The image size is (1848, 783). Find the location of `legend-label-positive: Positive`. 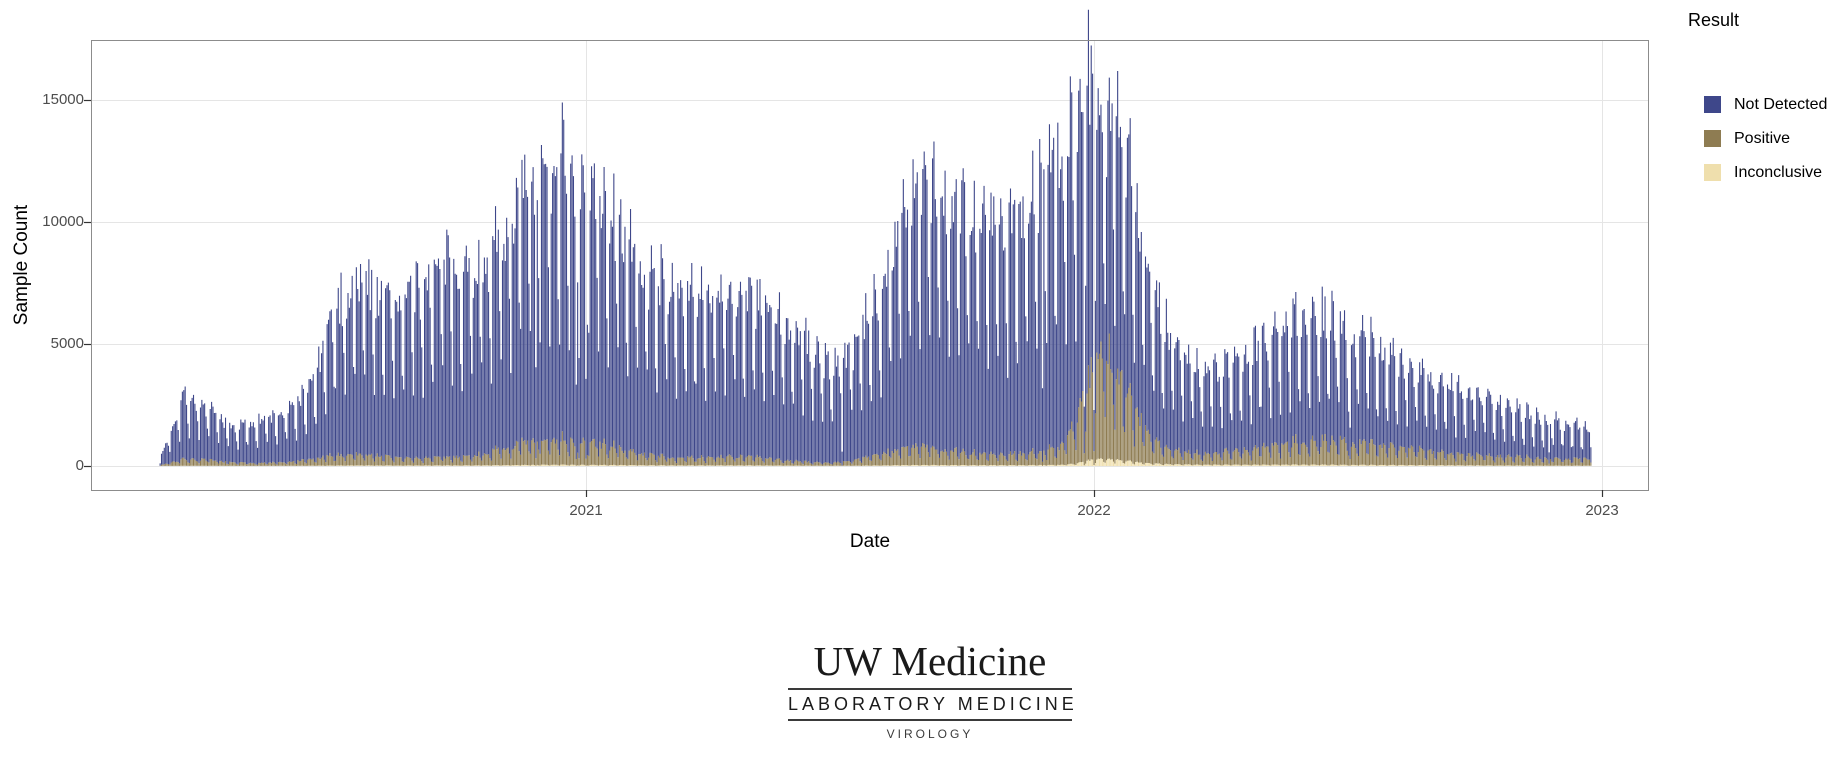

legend-label-positive: Positive is located at coordinates (1762, 138).